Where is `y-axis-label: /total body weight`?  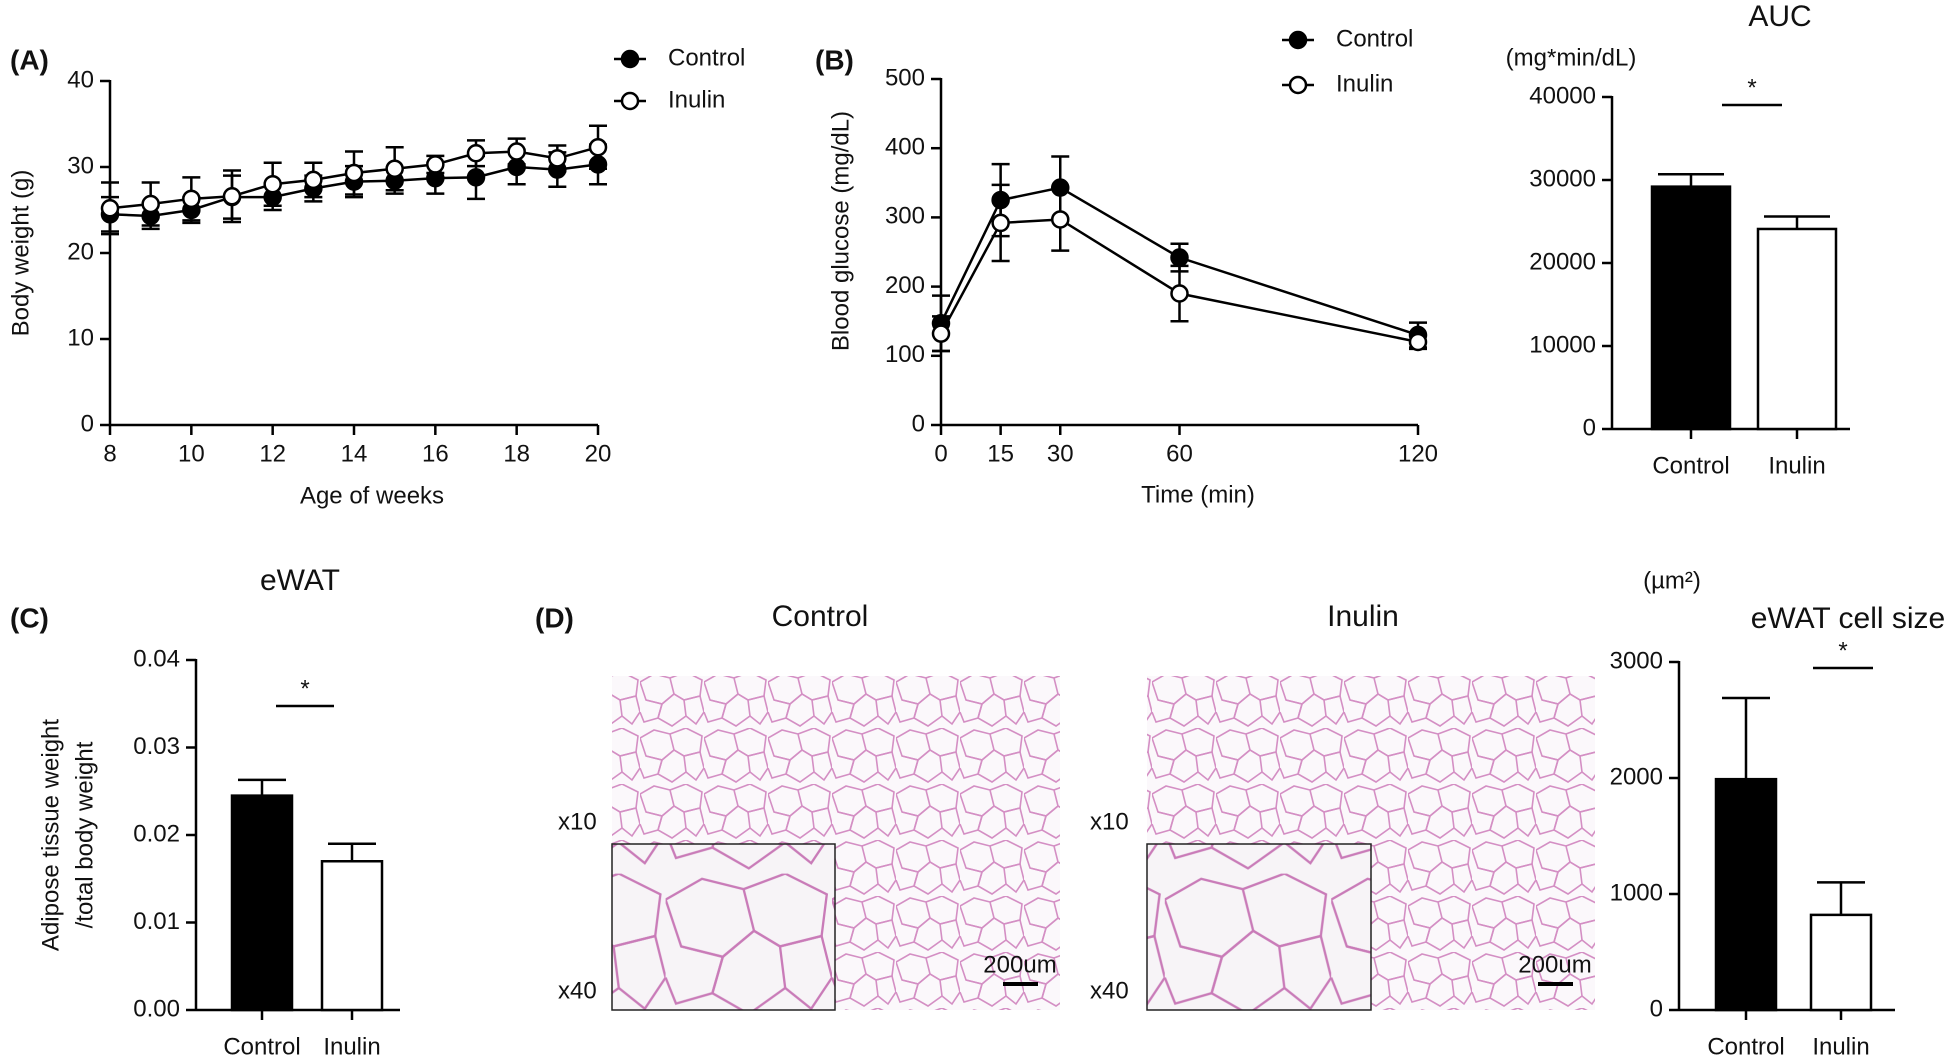
y-axis-label: /total body weight is located at coordinates (84, 834).